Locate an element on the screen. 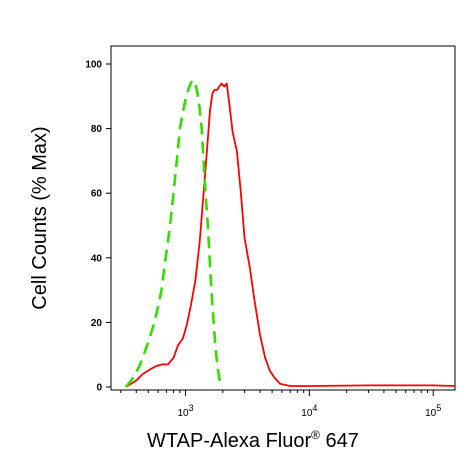  y-tick-label: 100 is located at coordinates (93, 65).